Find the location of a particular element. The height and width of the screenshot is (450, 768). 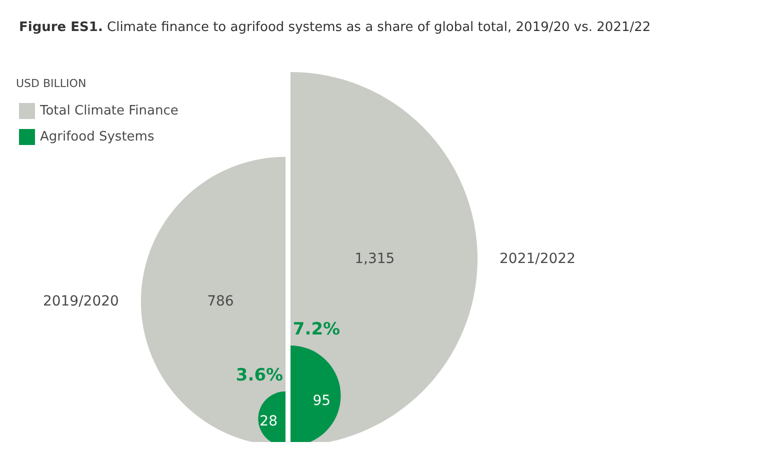

data-label: 1,315 is located at coordinates (374, 259).